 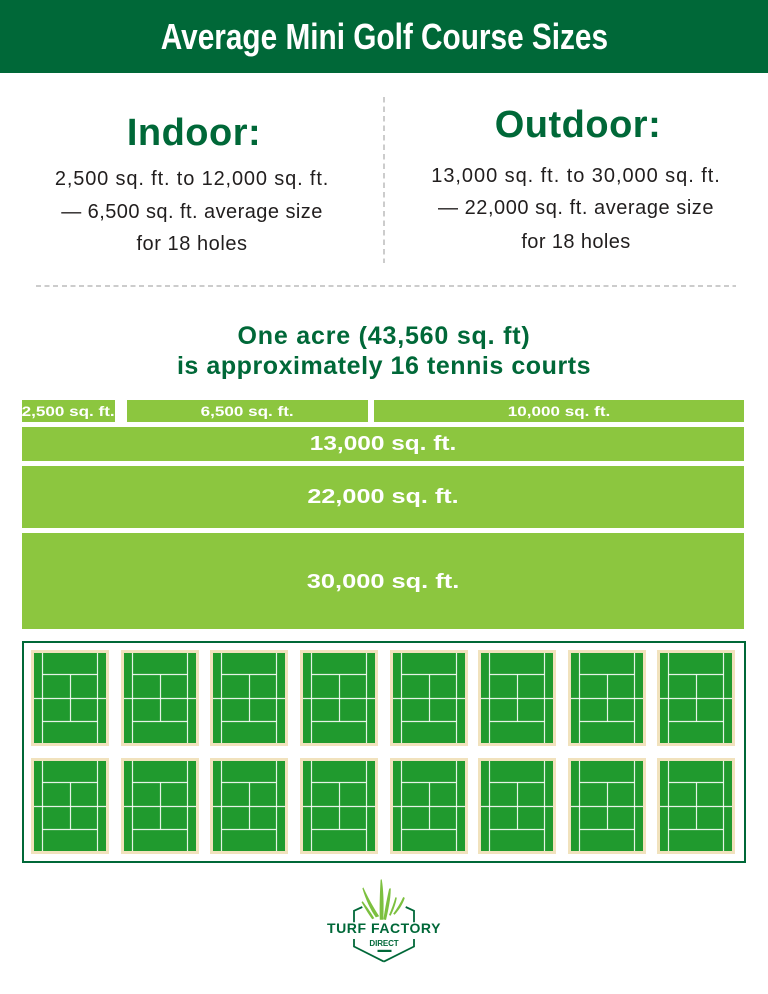 What do you see at coordinates (384, 928) in the screenshot?
I see `svg-text: TURF FACTORY` at bounding box center [384, 928].